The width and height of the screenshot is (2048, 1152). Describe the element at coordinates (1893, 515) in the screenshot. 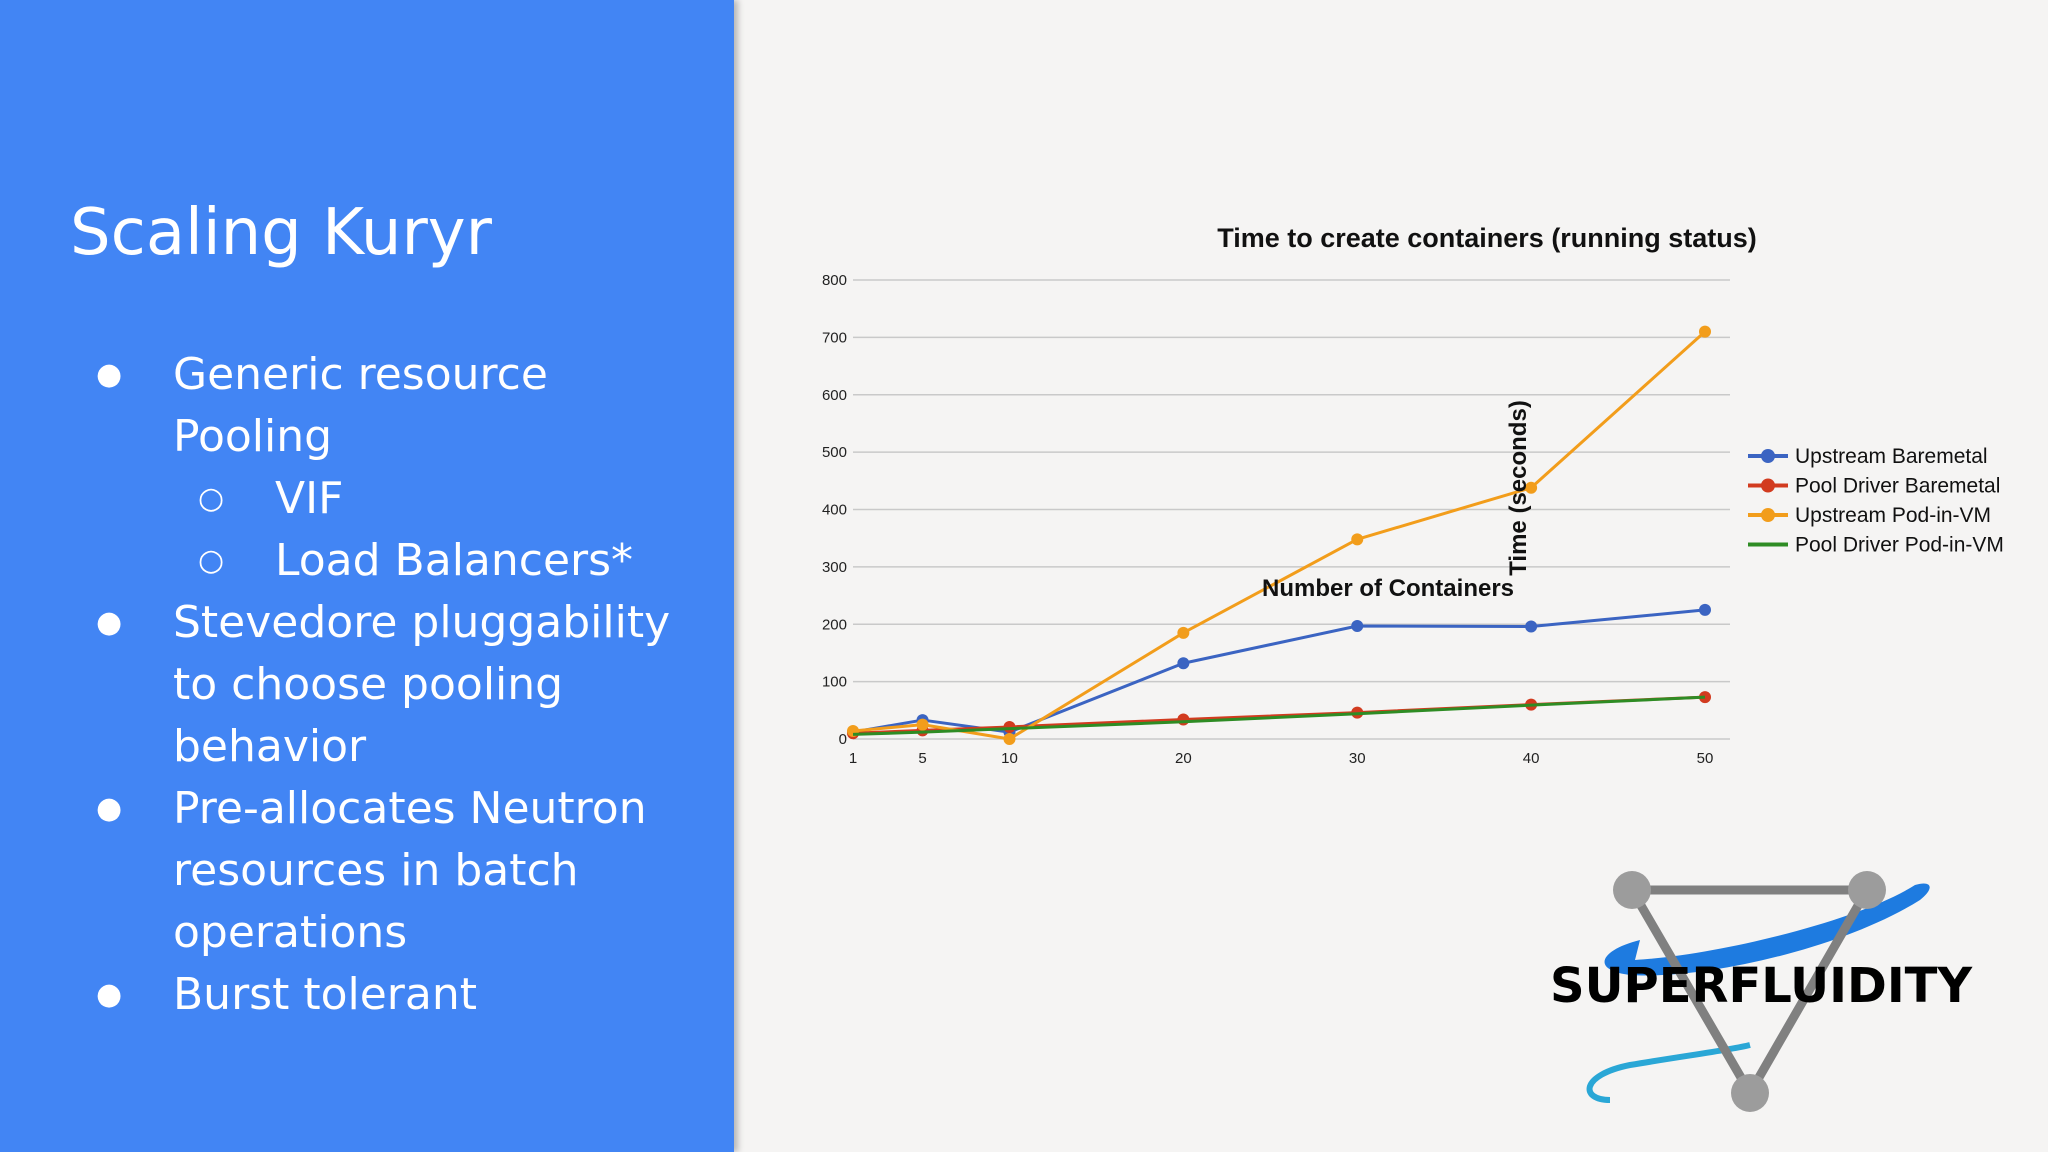

I see `legend-label: Upstream Pod-in-VM` at that location.